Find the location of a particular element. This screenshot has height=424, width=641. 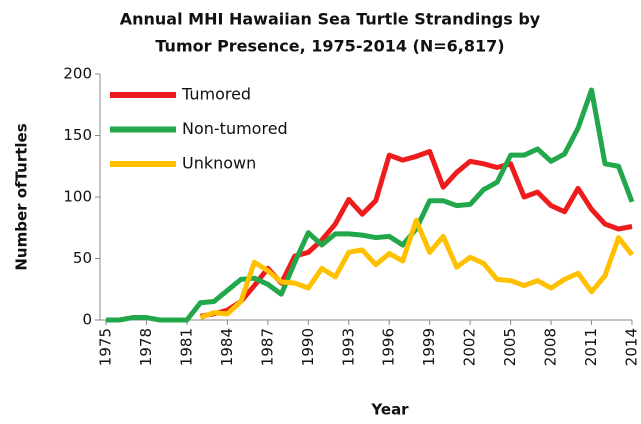

y-tick-label: 200 is located at coordinates (77, 74).